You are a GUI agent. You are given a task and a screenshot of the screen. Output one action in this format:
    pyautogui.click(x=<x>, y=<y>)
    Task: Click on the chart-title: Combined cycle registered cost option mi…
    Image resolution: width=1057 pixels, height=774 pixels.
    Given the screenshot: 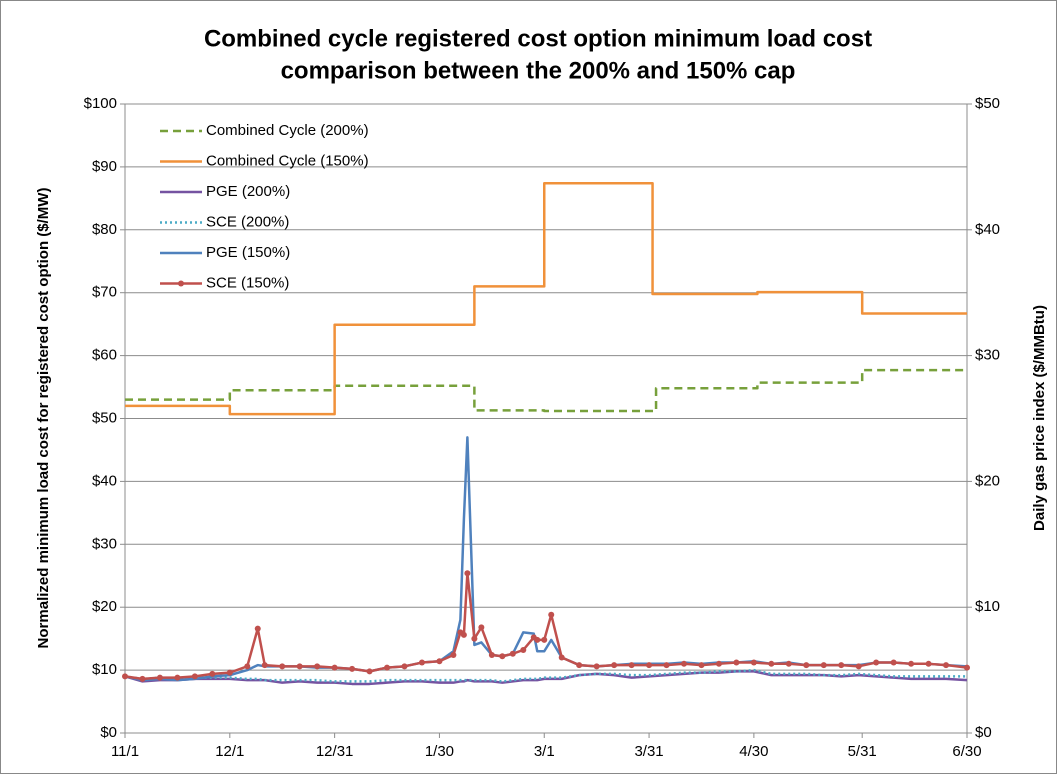 What is the action you would take?
    pyautogui.click(x=538, y=38)
    